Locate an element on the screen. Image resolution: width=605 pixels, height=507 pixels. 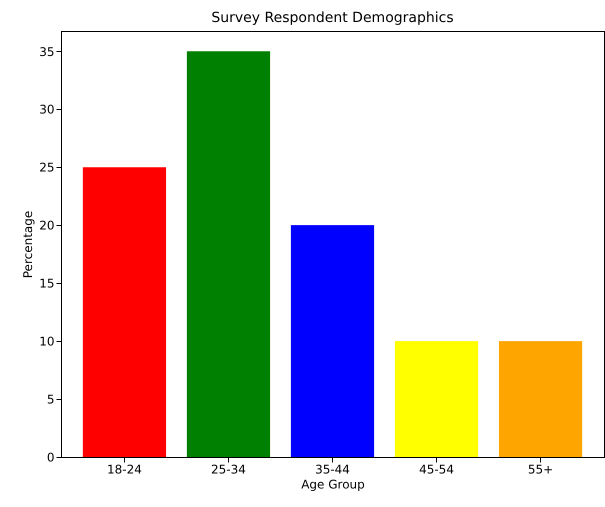
y-tick-label: 5 is located at coordinates (50, 399).